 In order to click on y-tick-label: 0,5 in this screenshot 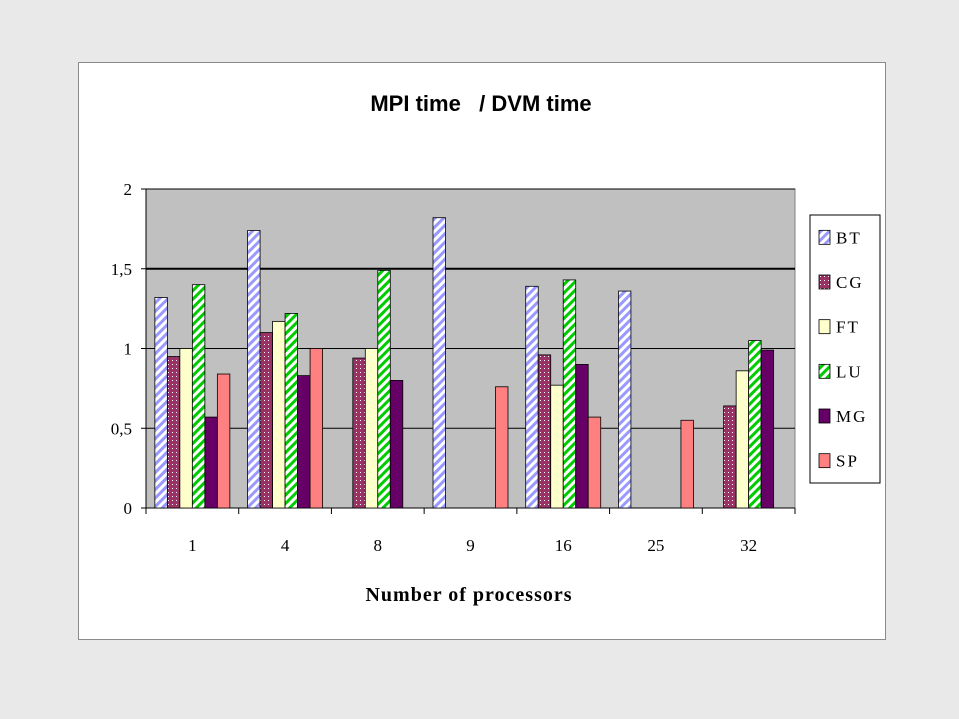, I will do `click(121, 428)`.